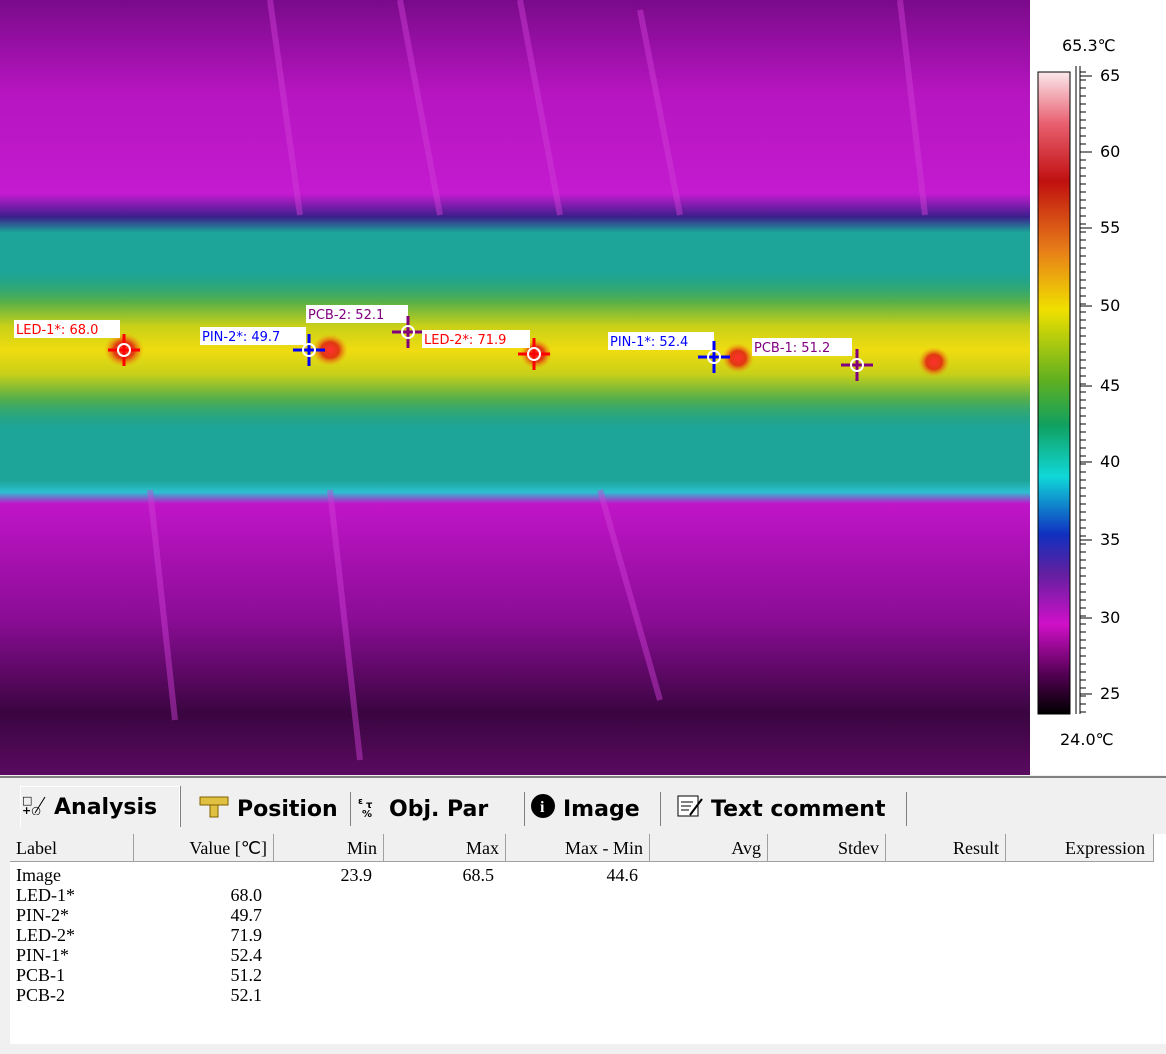  Describe the element at coordinates (77, 343) in the screenshot. I see `spot-marker: LED-1*: 68.0` at that location.